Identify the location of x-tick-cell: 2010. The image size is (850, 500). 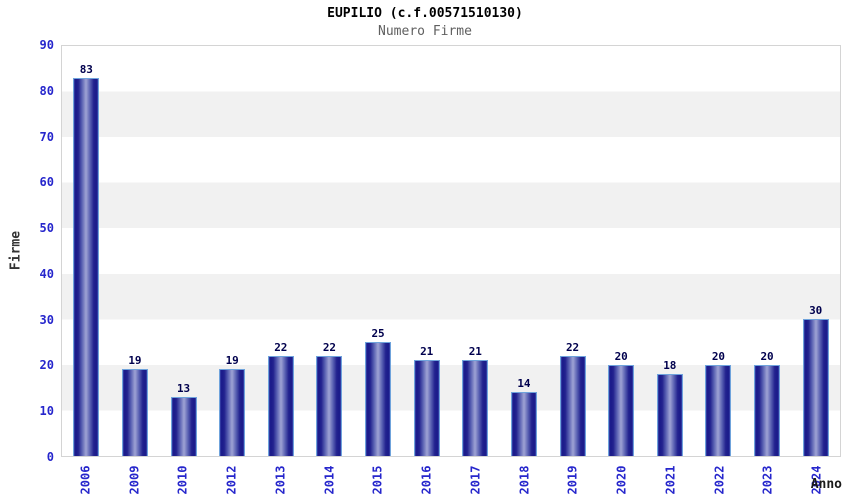
(183, 480).